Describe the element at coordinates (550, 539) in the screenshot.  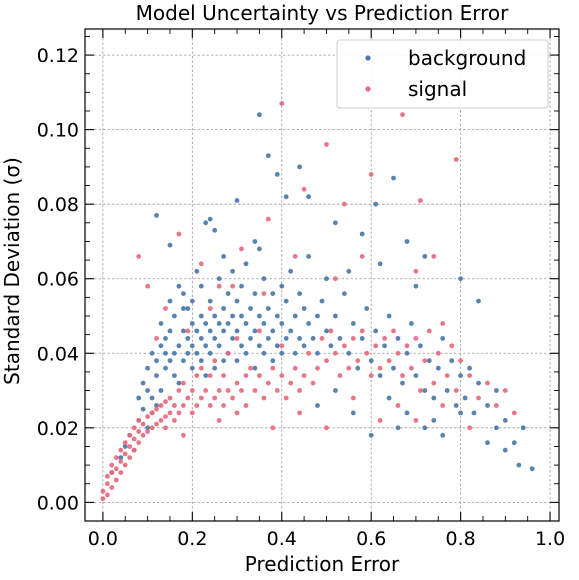
I see `x-tick-label: 1.0` at that location.